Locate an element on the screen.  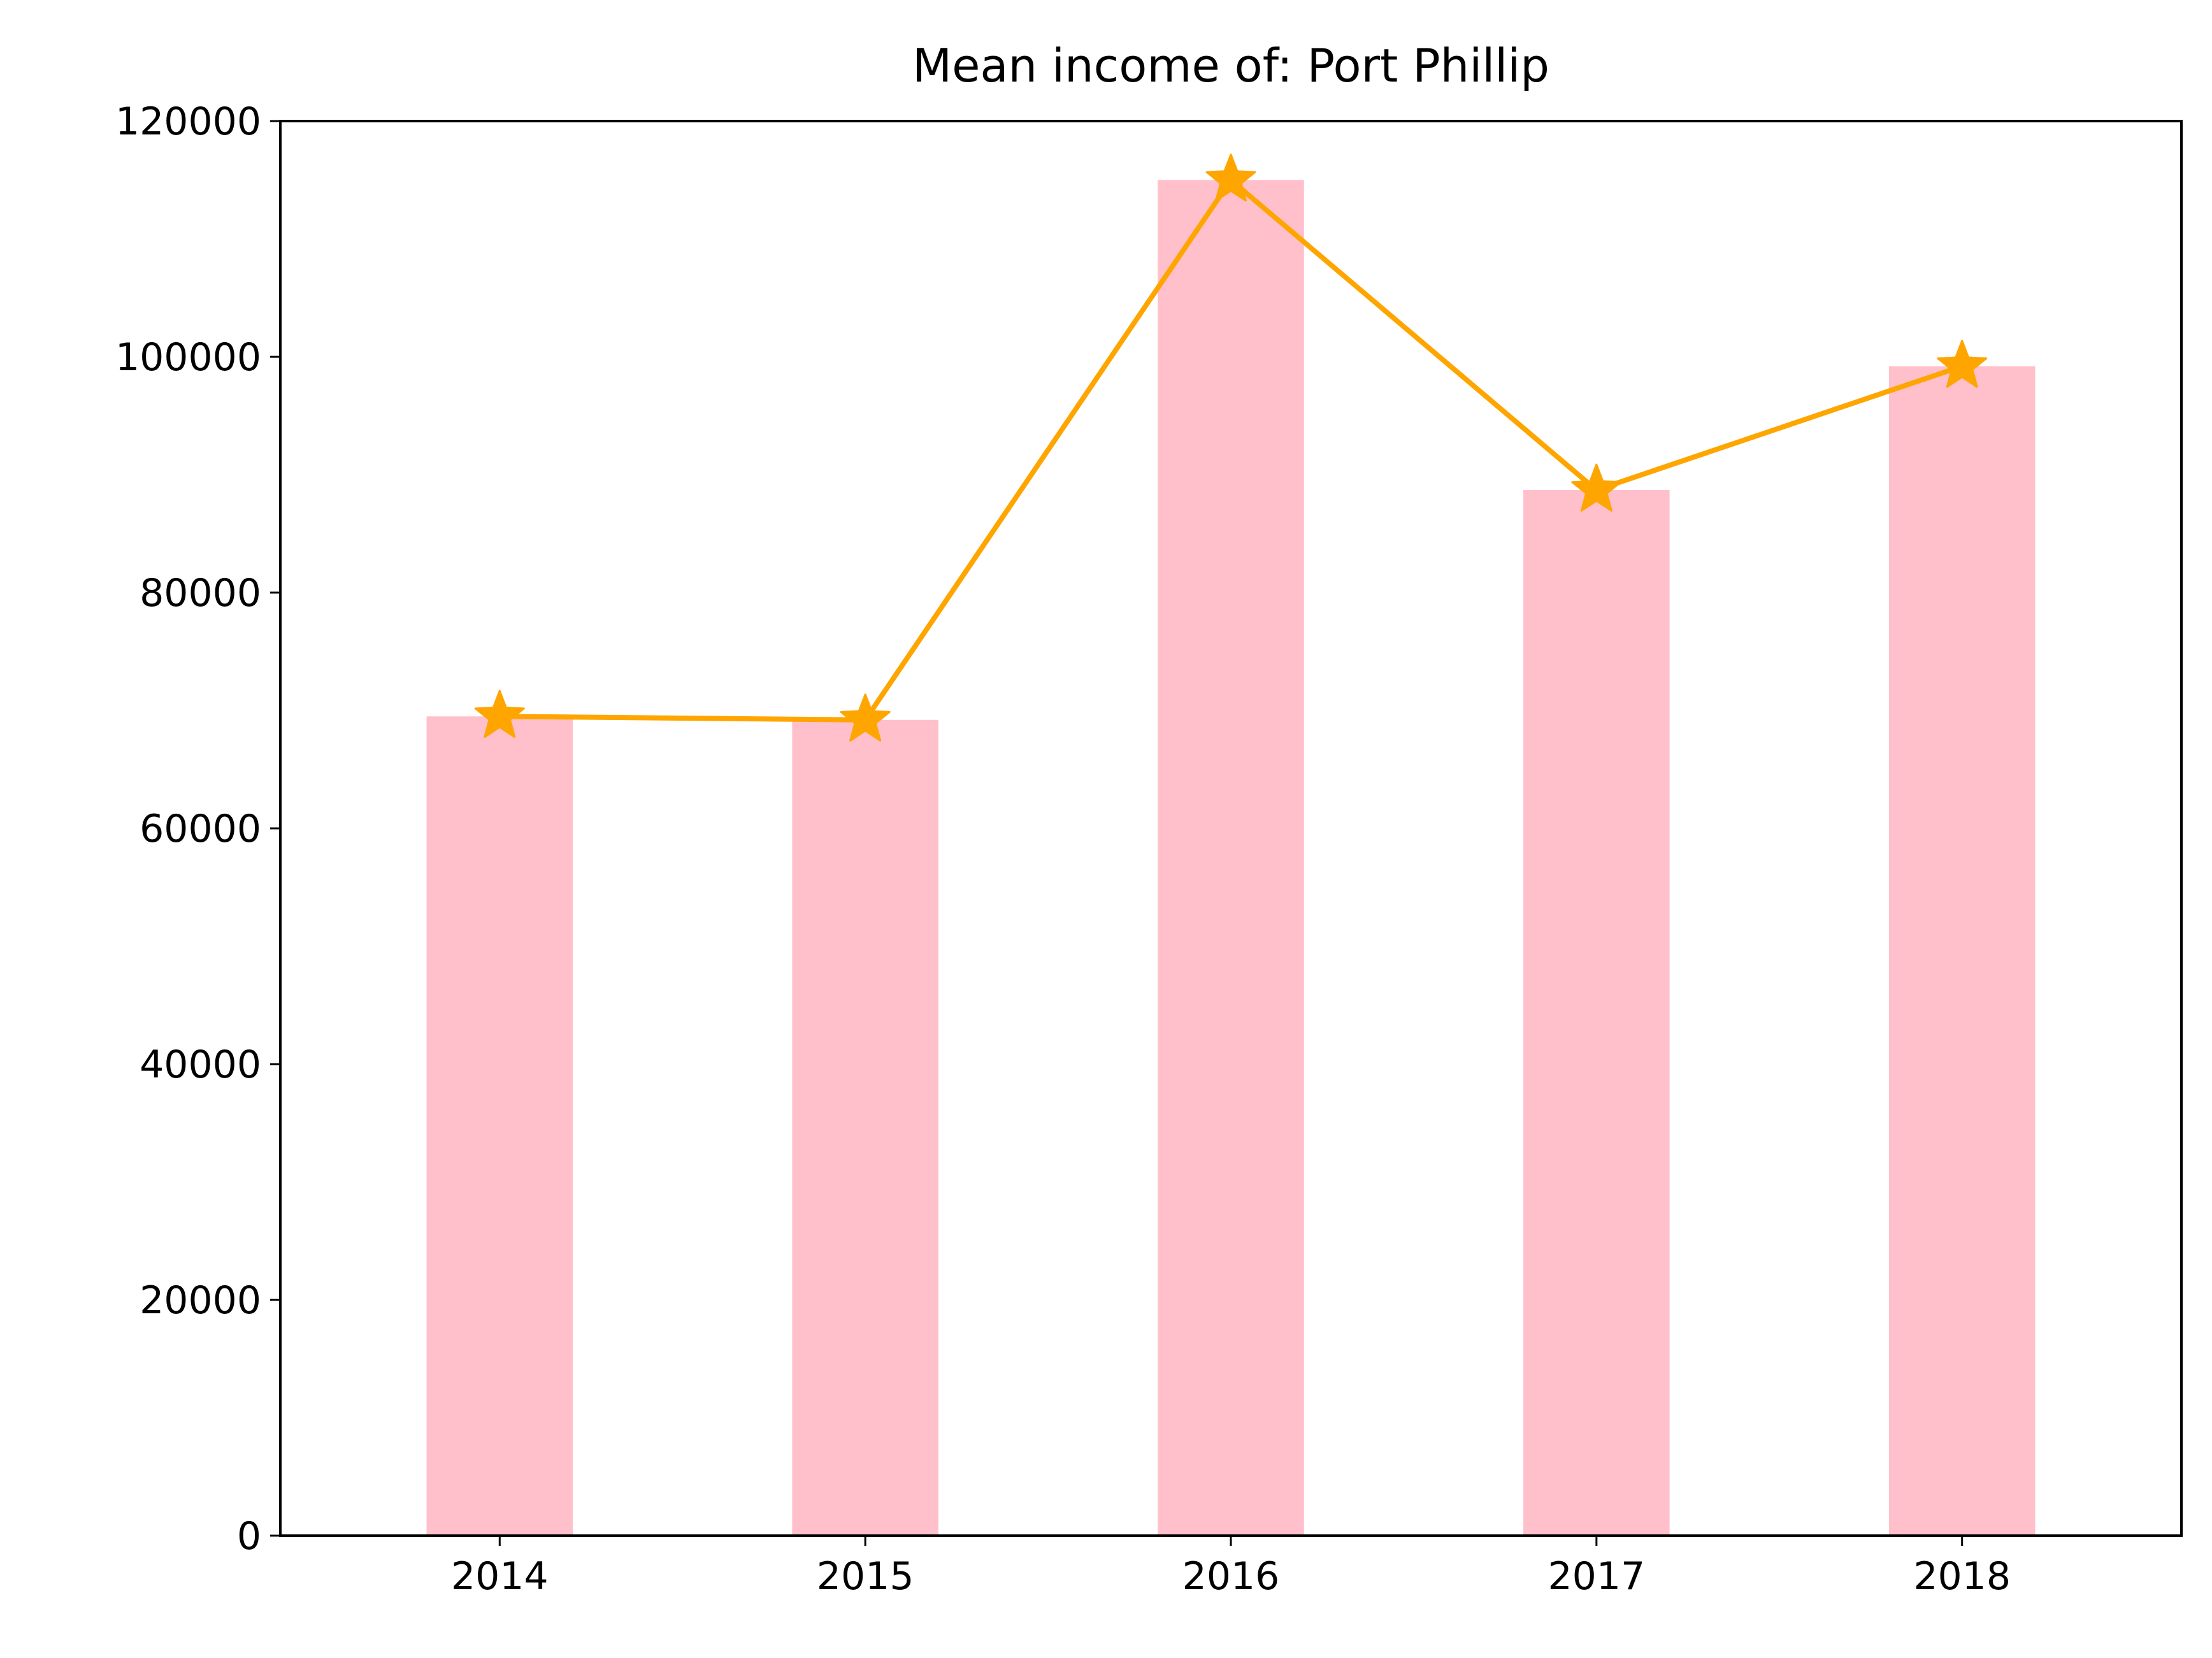
bar-2016 is located at coordinates (1231, 858).